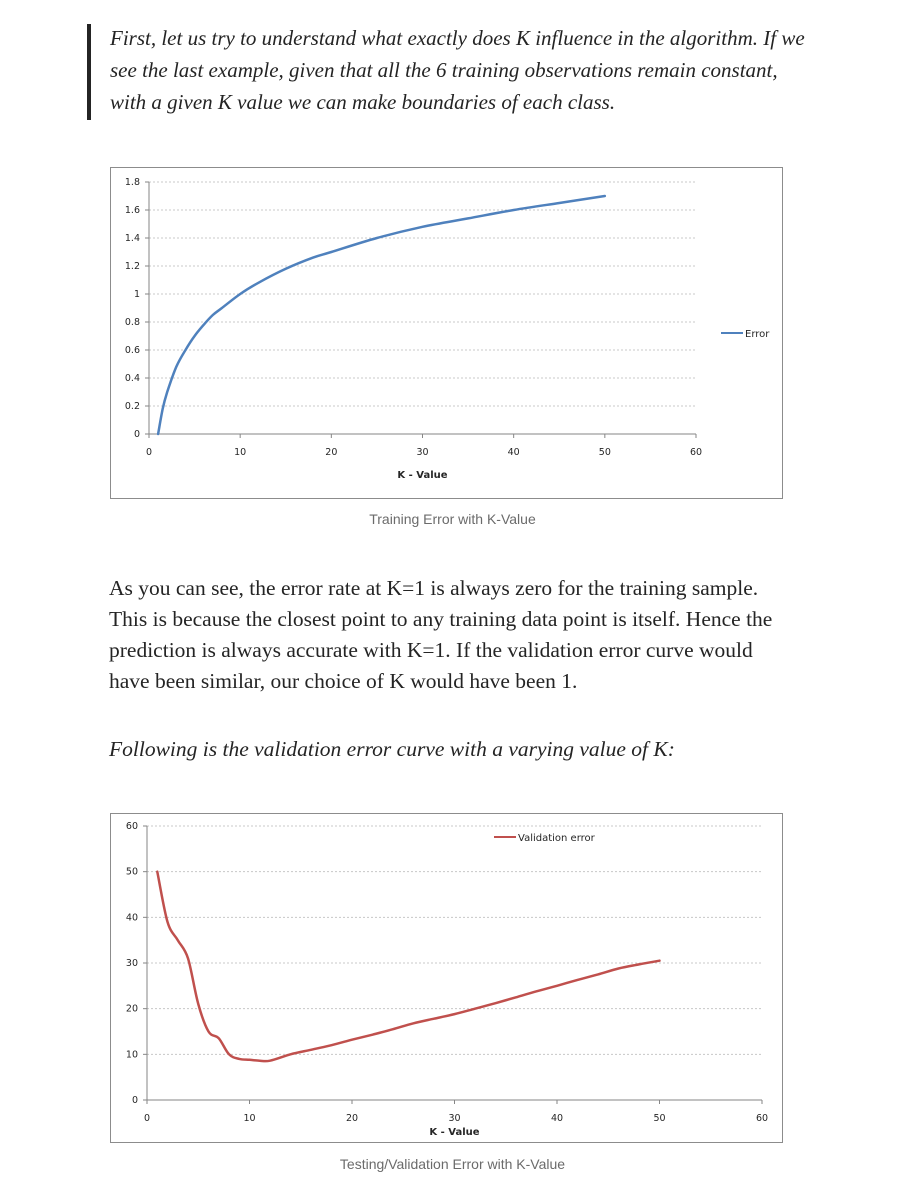 The width and height of the screenshot is (905, 1200). What do you see at coordinates (132, 963) in the screenshot?
I see `y-tick-label: 30` at bounding box center [132, 963].